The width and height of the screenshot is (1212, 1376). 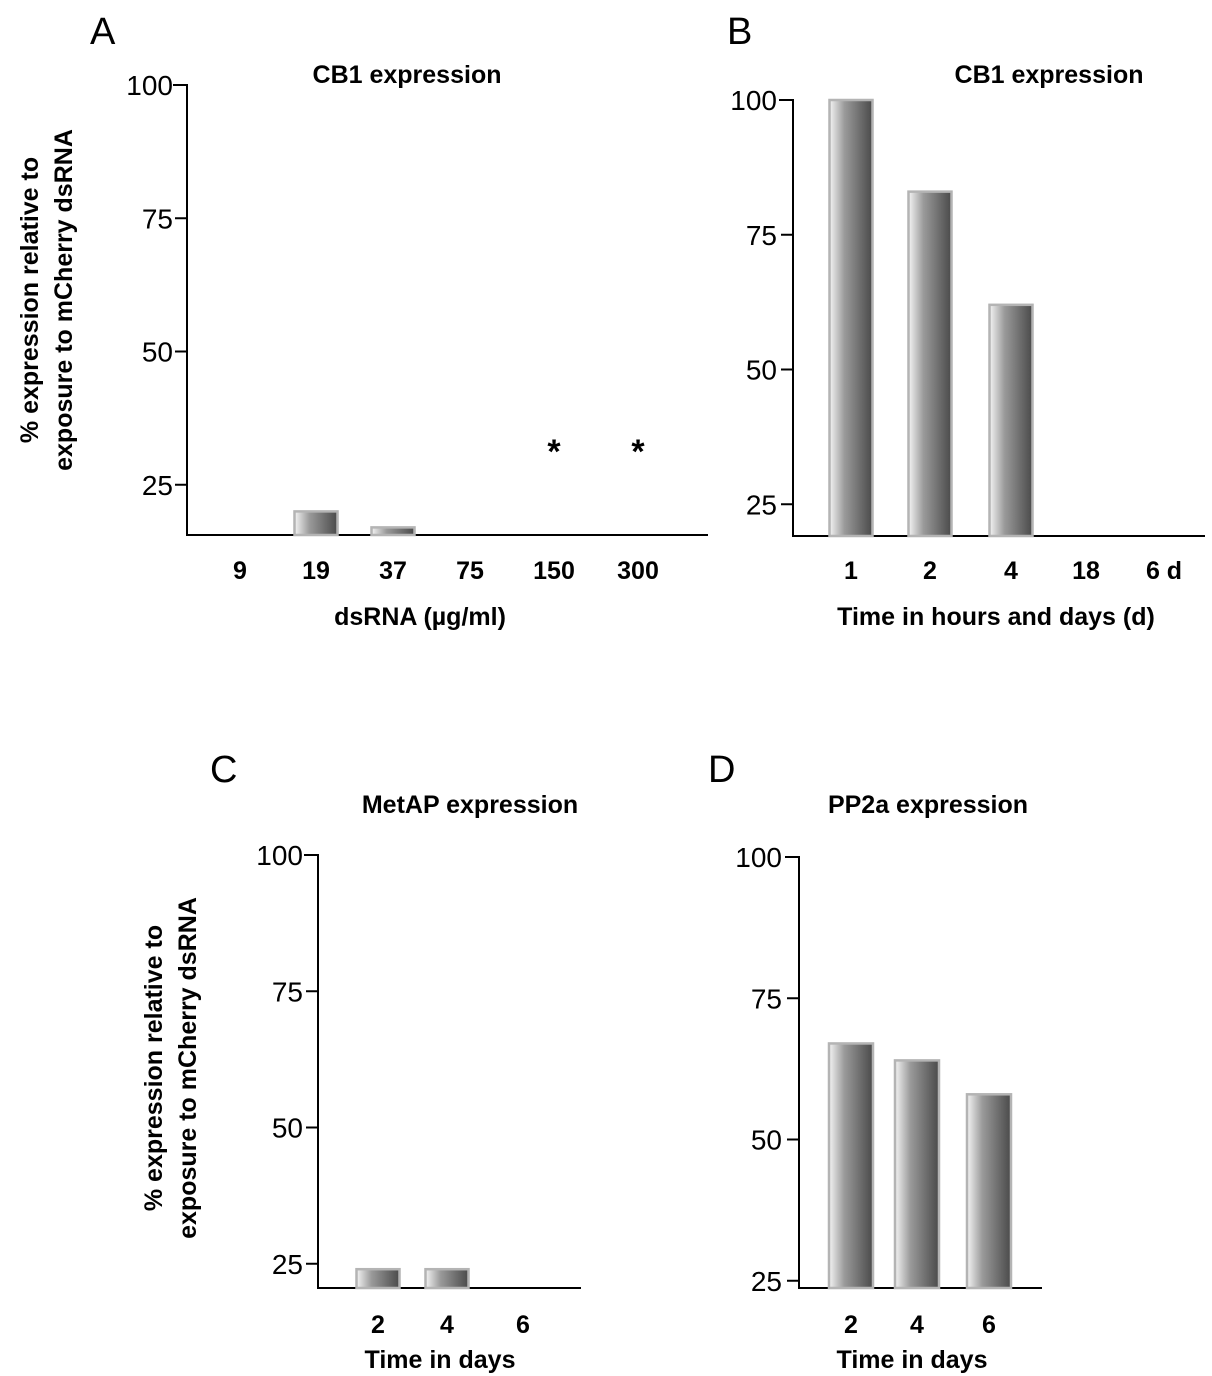 What do you see at coordinates (912, 1360) in the screenshot?
I see `panel-d-xlabel: Time in days` at bounding box center [912, 1360].